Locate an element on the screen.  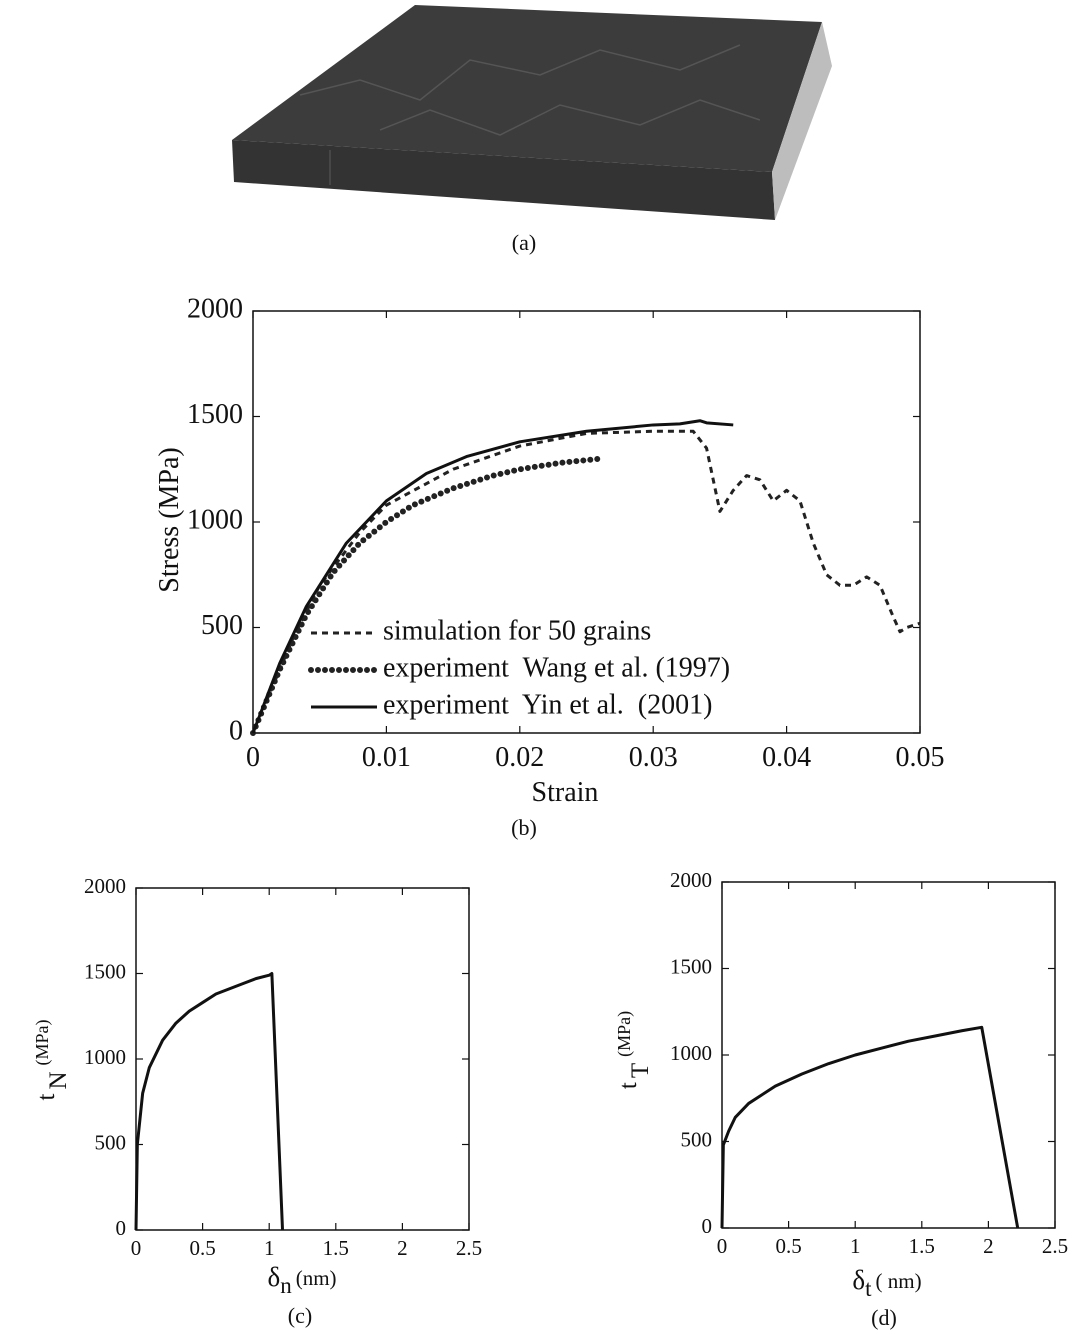
legend-label: experiment Wang et al. (1997) is located at coordinates (556, 667).